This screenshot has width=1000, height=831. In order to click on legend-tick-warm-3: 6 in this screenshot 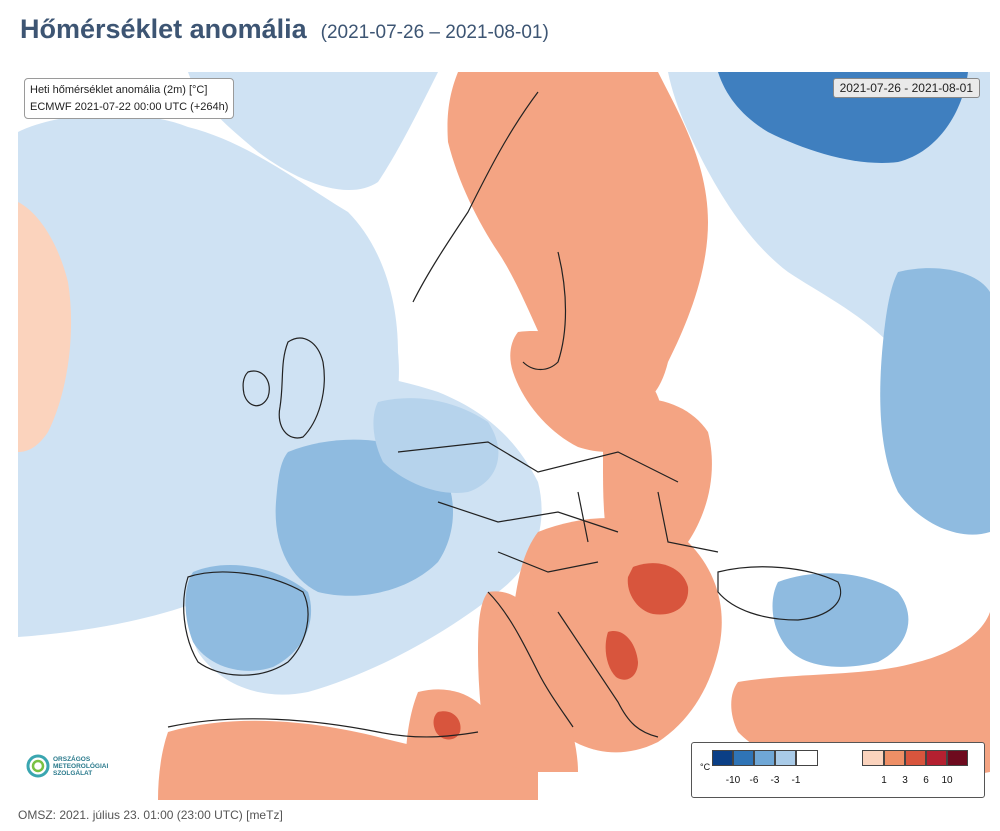, I will do `click(926, 780)`.